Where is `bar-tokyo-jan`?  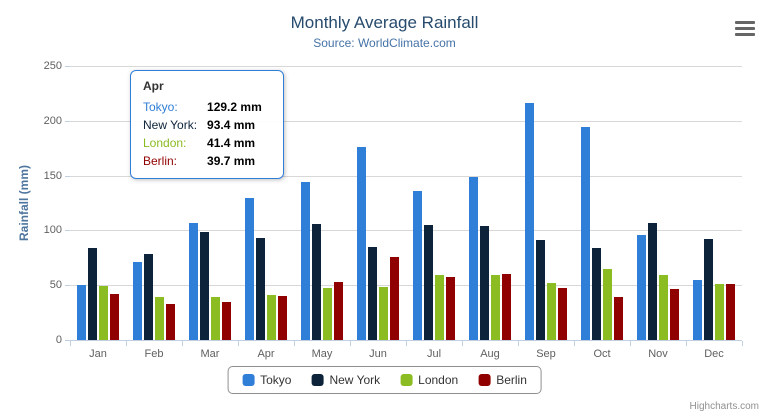 bar-tokyo-jan is located at coordinates (81, 312).